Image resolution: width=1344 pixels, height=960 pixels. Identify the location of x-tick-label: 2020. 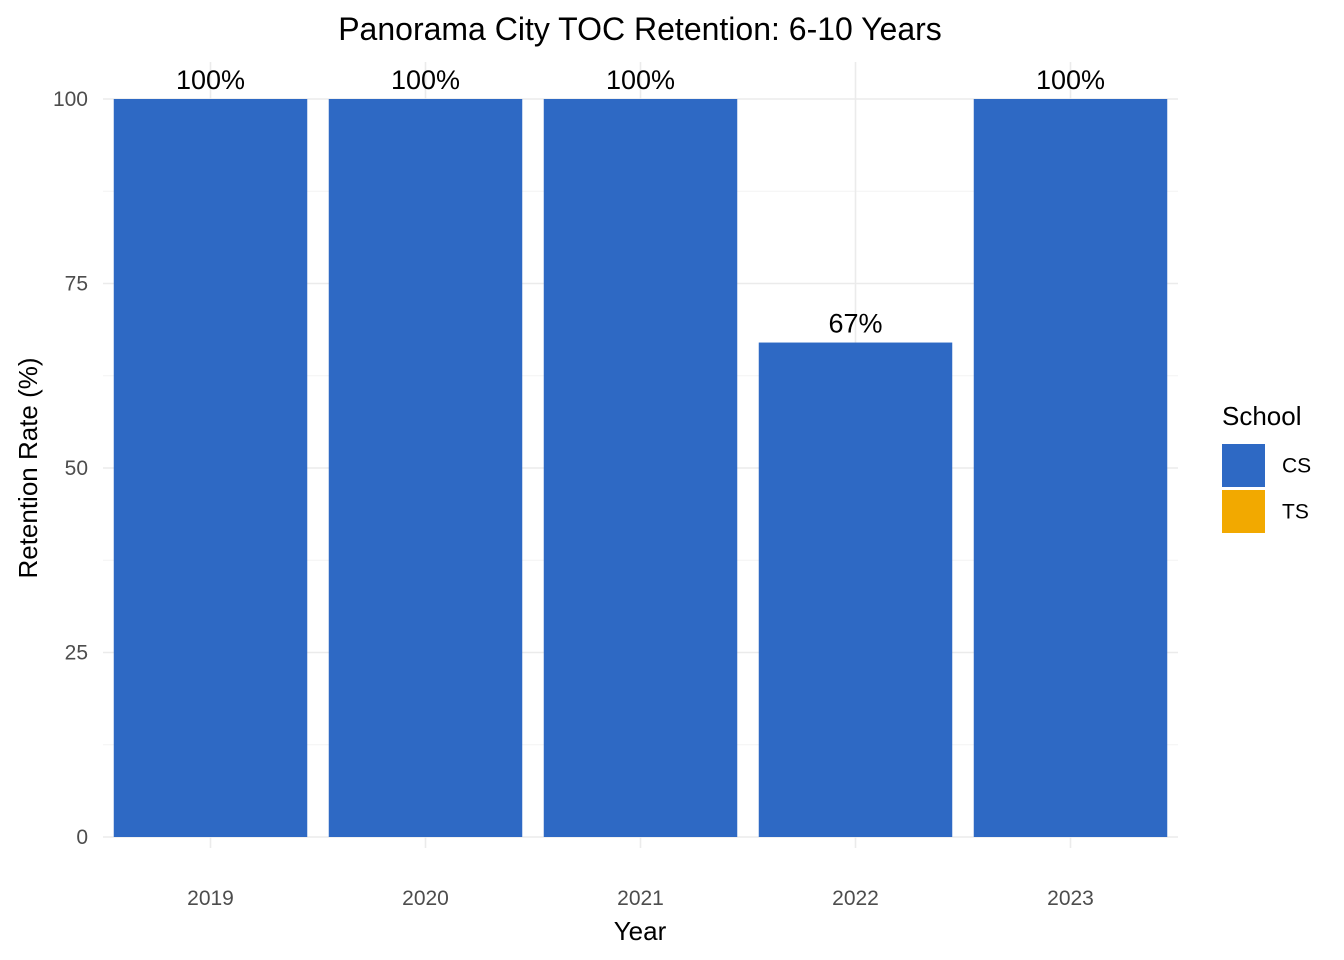
(425, 898).